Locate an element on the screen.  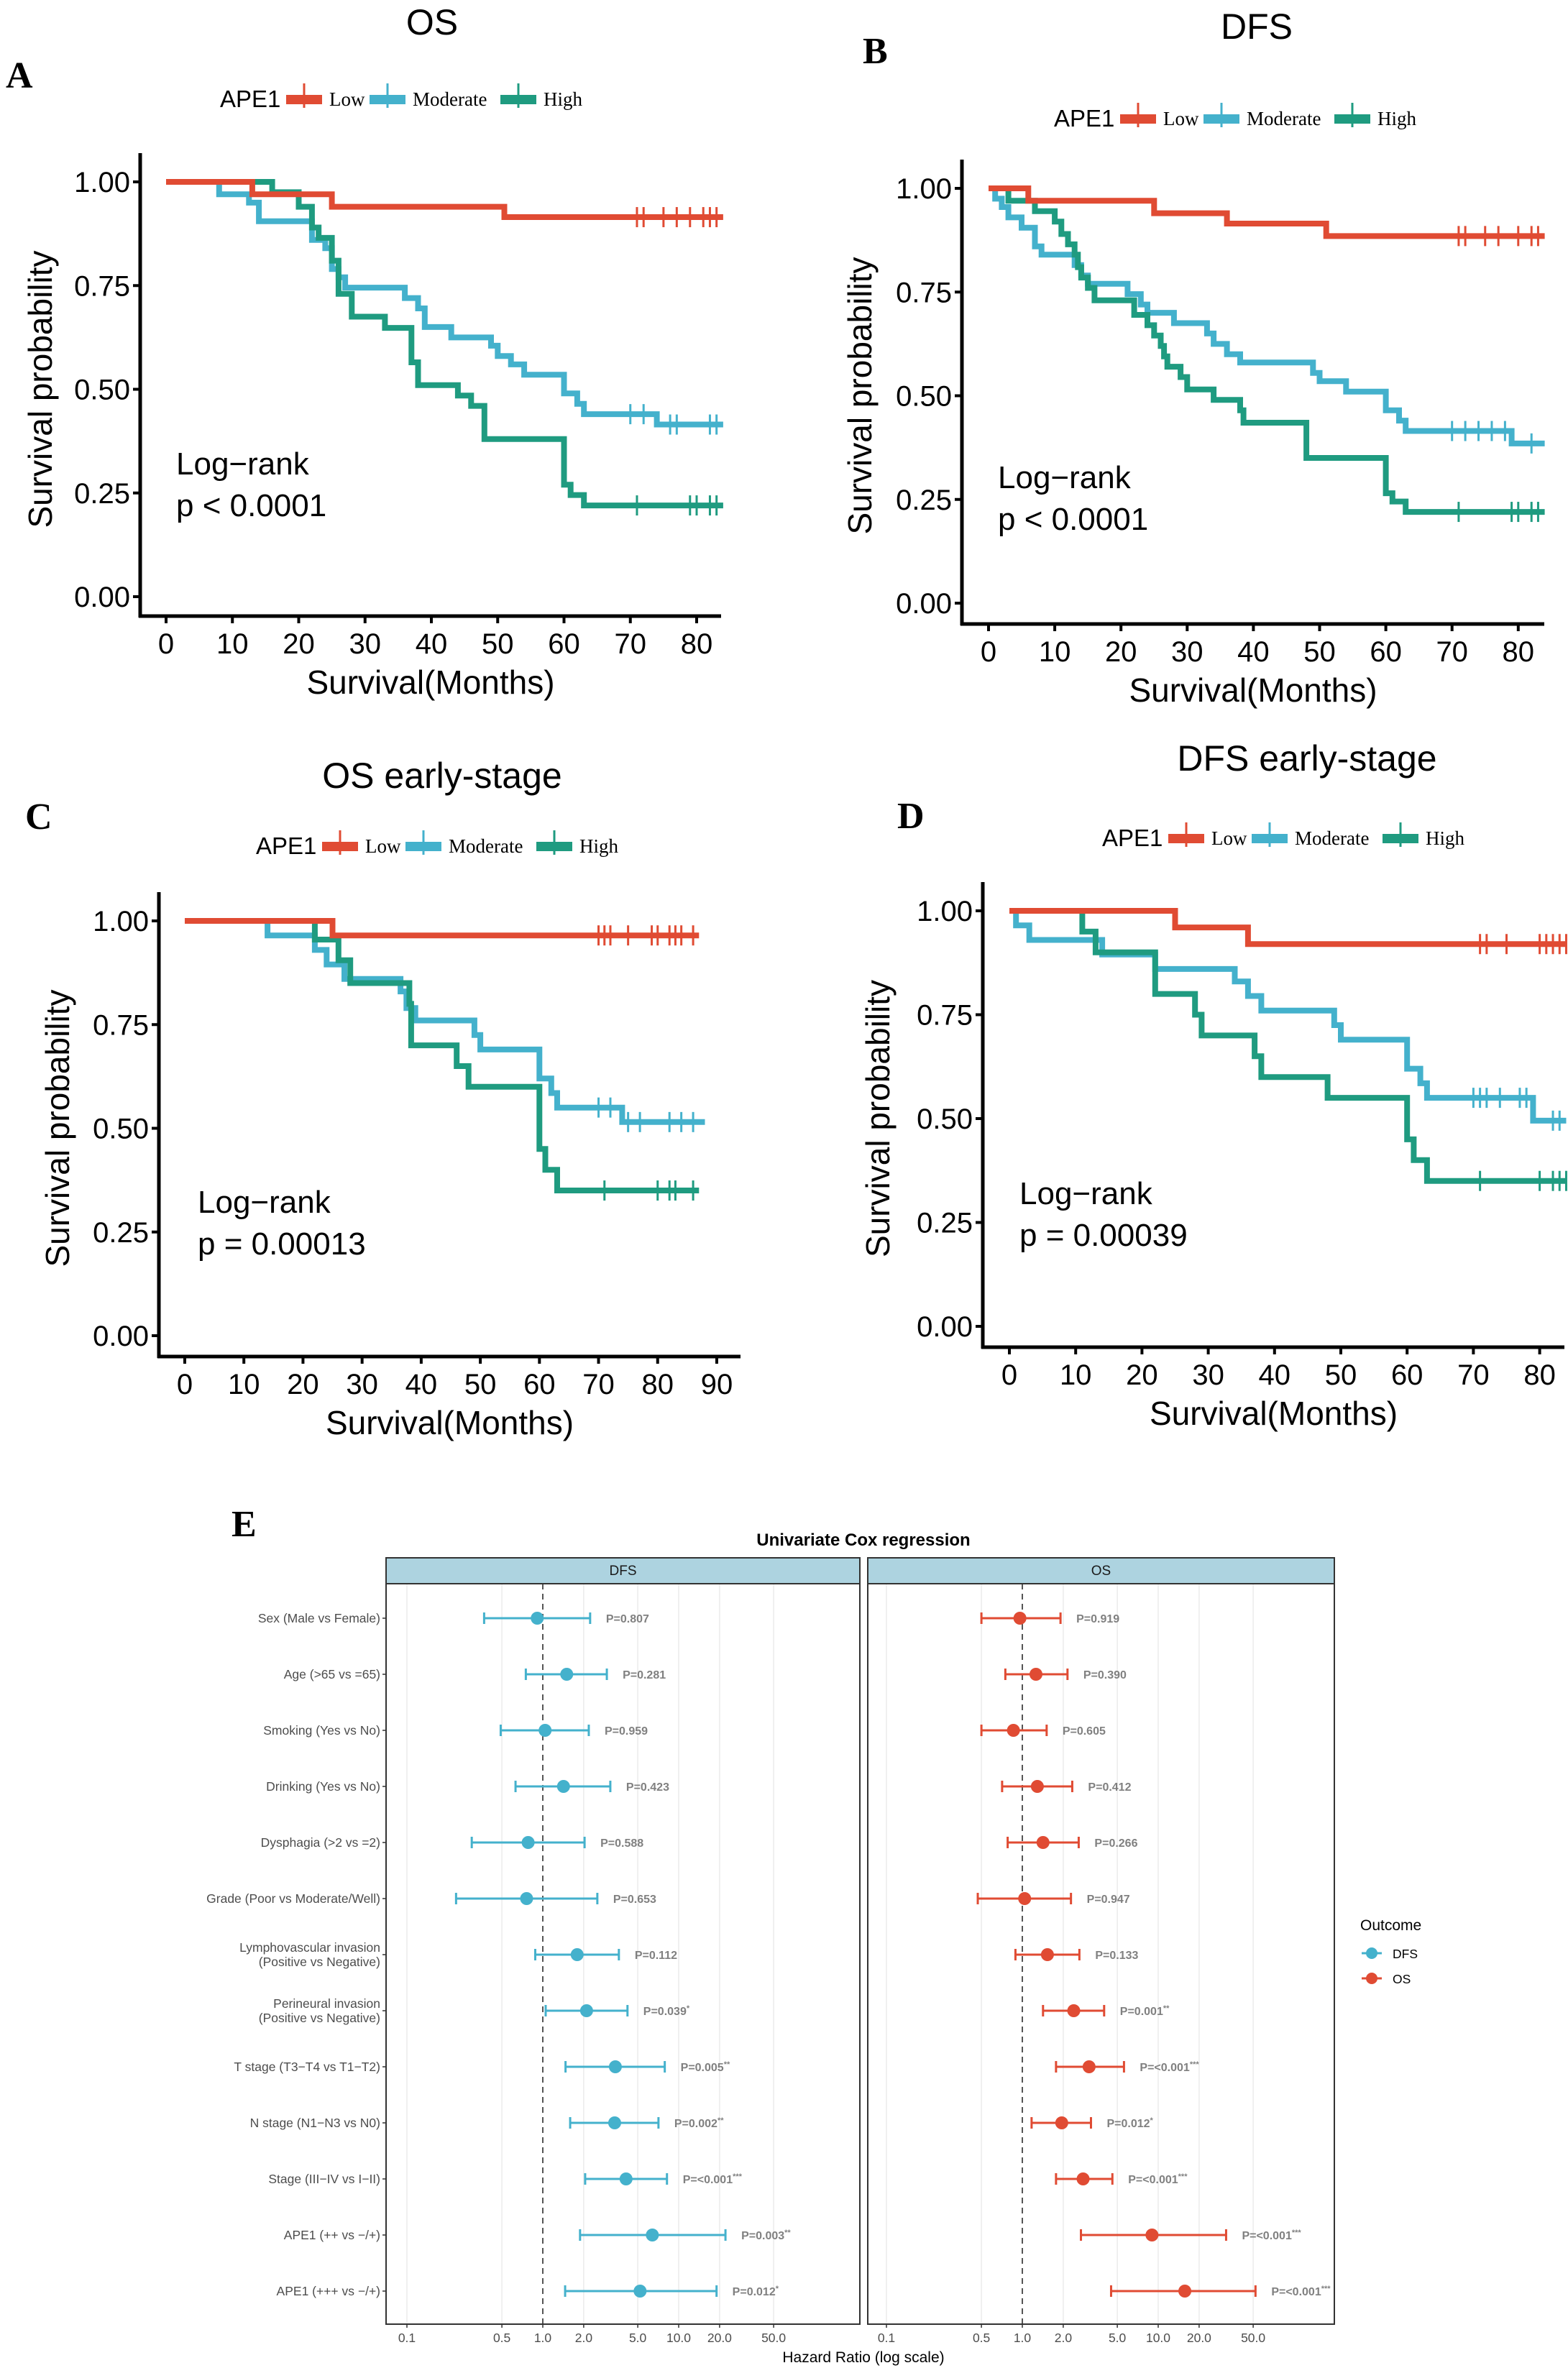
facet-strip-label: OS is located at coordinates (1101, 1572).